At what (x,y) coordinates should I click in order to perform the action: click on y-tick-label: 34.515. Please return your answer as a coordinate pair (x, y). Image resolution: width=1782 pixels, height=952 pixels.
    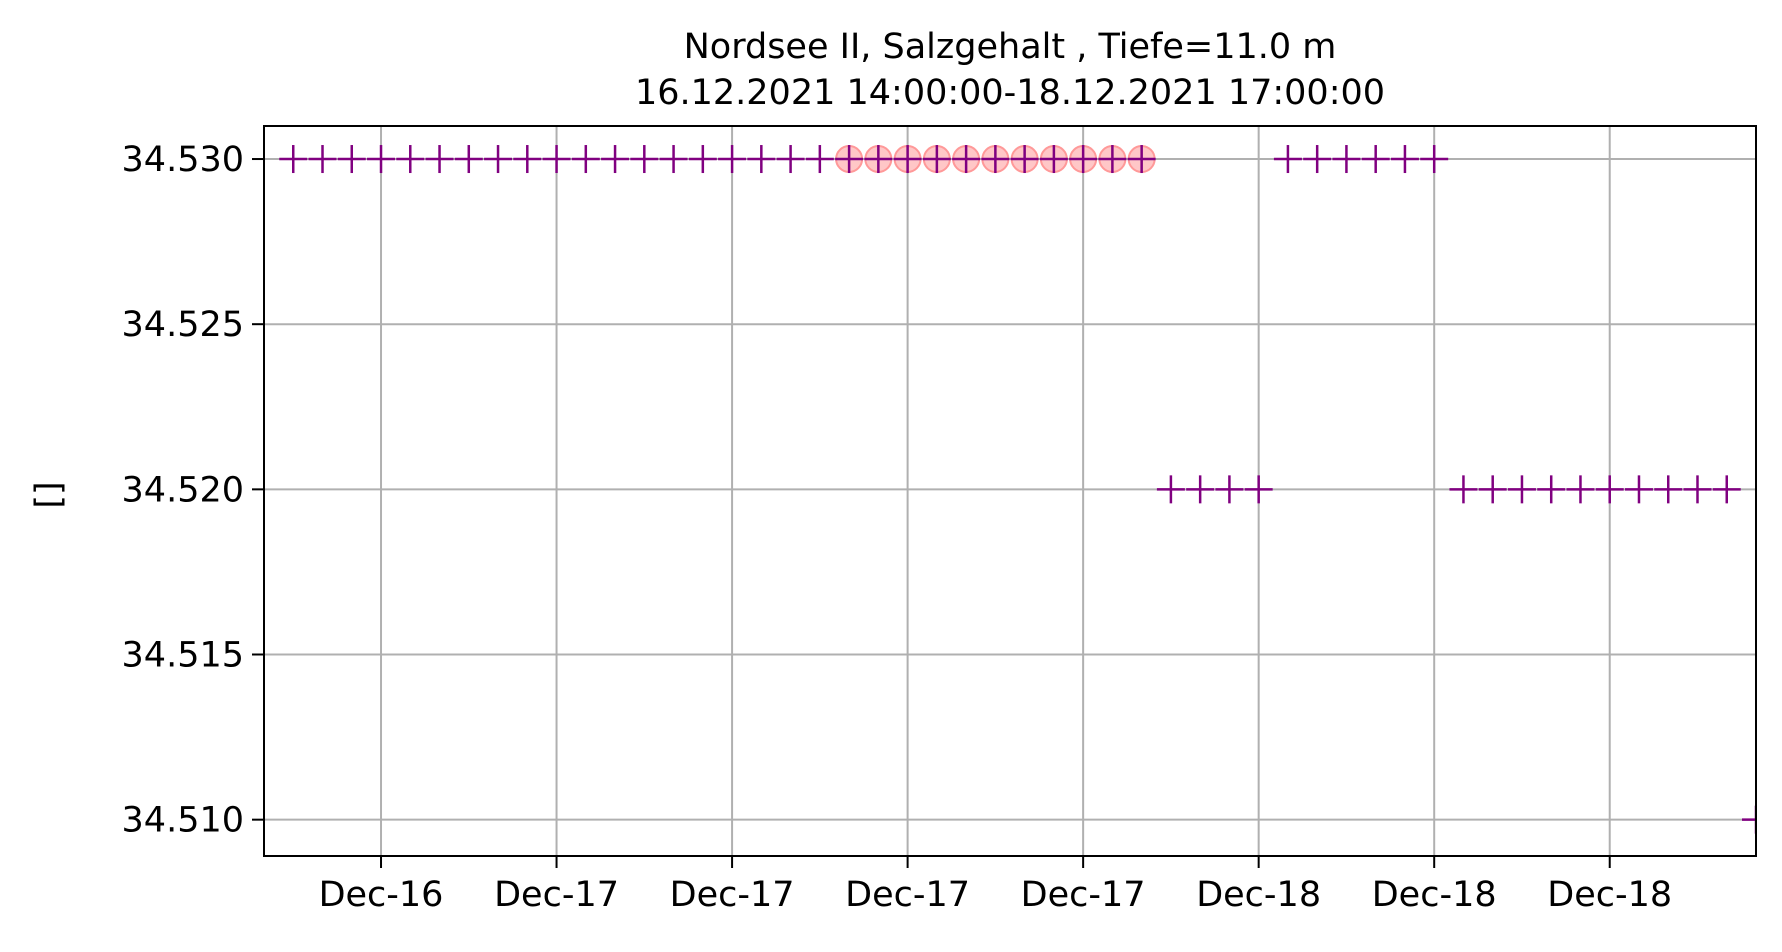
    Looking at the image, I should click on (183, 656).